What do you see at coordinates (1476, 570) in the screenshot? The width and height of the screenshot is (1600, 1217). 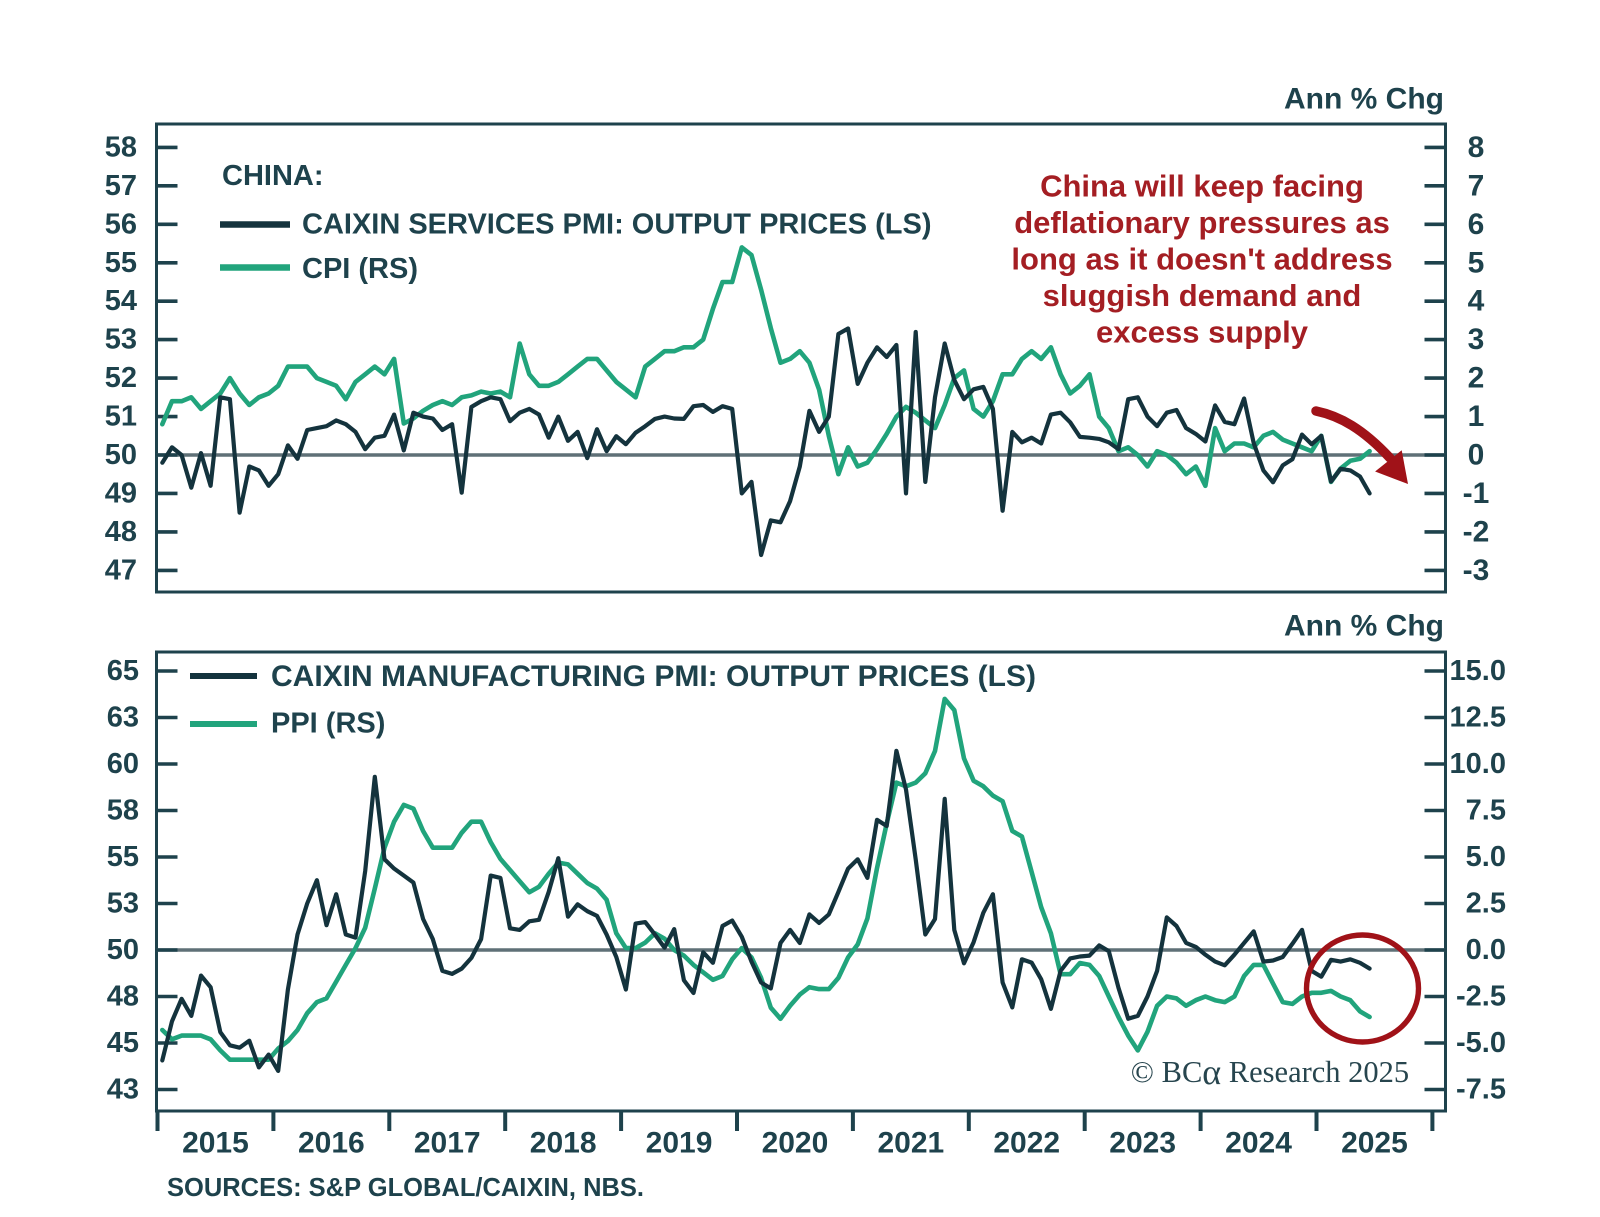 I see `svg-text: -3` at bounding box center [1476, 570].